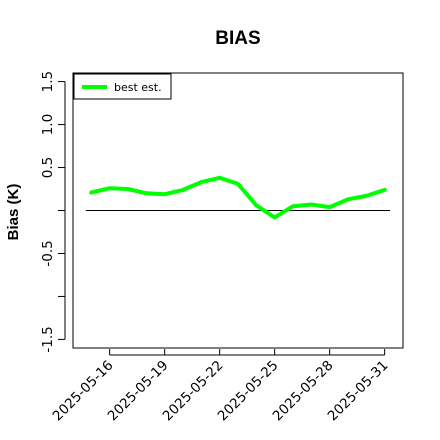 This screenshot has height=440, width=440. I want to click on series-layer, so click(238, 197).